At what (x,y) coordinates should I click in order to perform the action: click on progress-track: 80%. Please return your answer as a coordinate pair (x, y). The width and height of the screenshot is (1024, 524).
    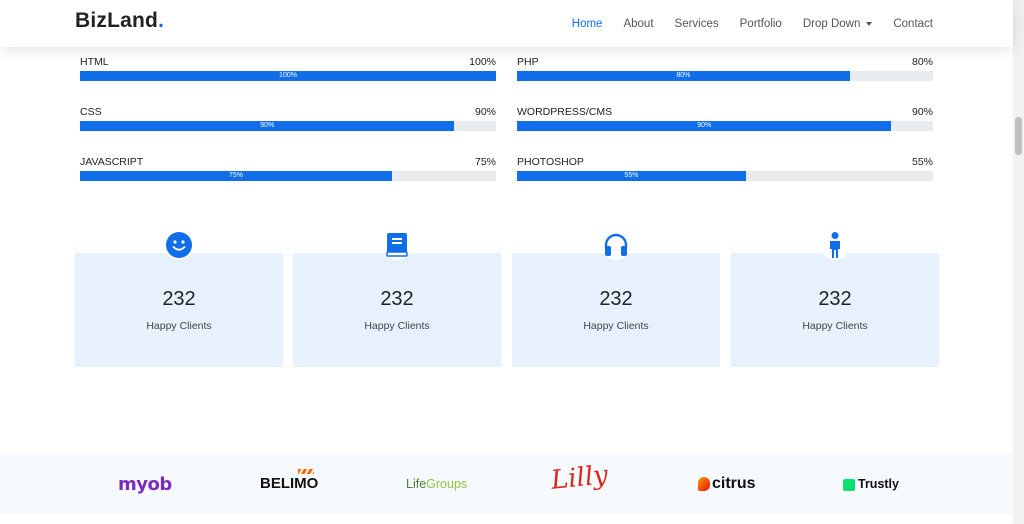
    Looking at the image, I should click on (725, 76).